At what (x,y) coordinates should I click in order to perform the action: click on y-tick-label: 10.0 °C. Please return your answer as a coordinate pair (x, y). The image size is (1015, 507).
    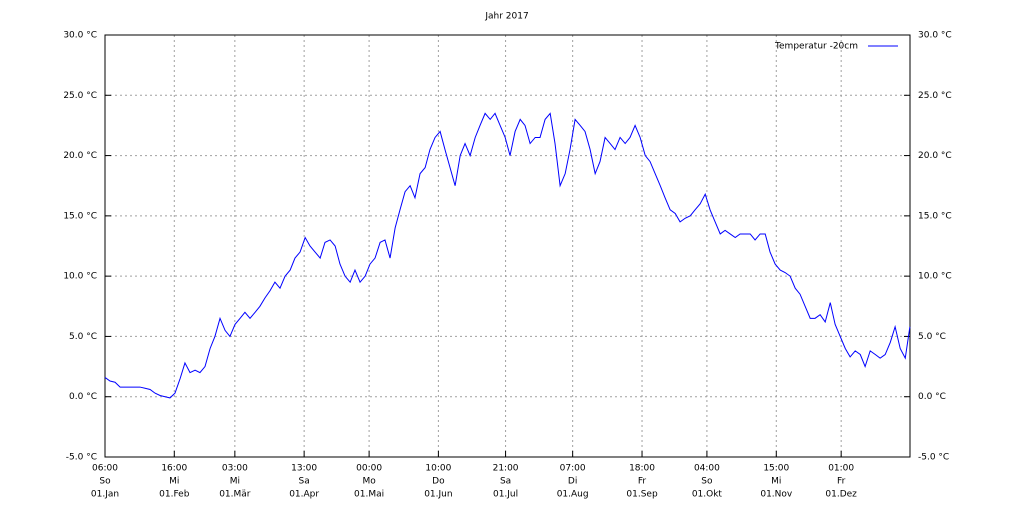
    Looking at the image, I should click on (80, 277).